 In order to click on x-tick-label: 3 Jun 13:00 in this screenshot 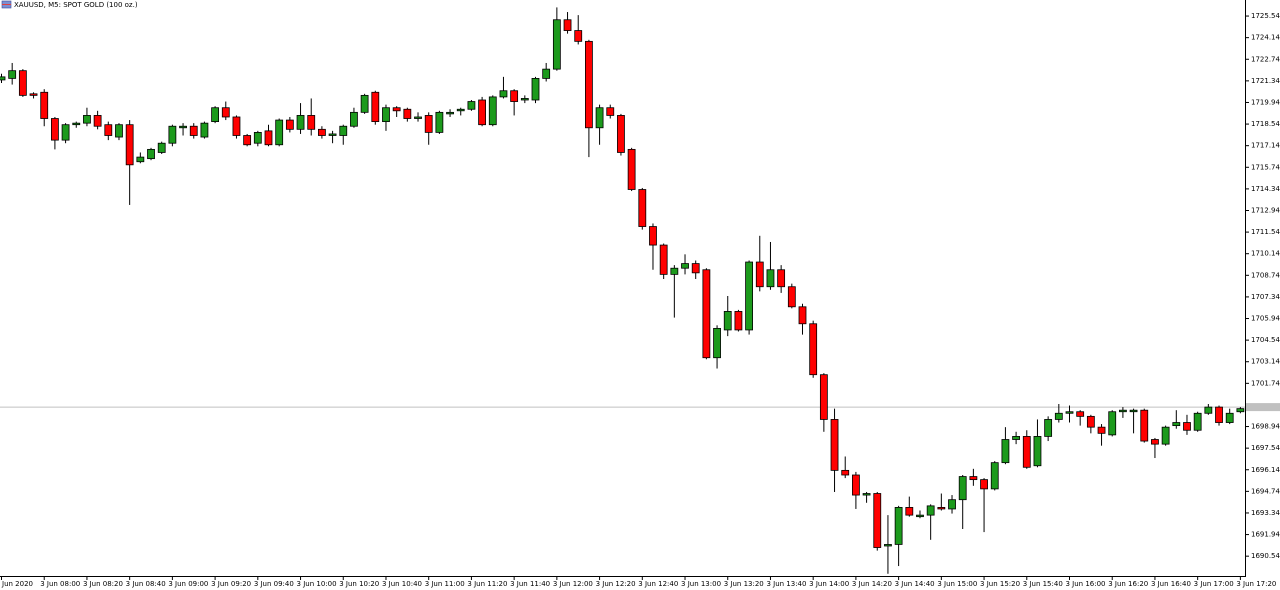, I will do `click(701, 584)`.